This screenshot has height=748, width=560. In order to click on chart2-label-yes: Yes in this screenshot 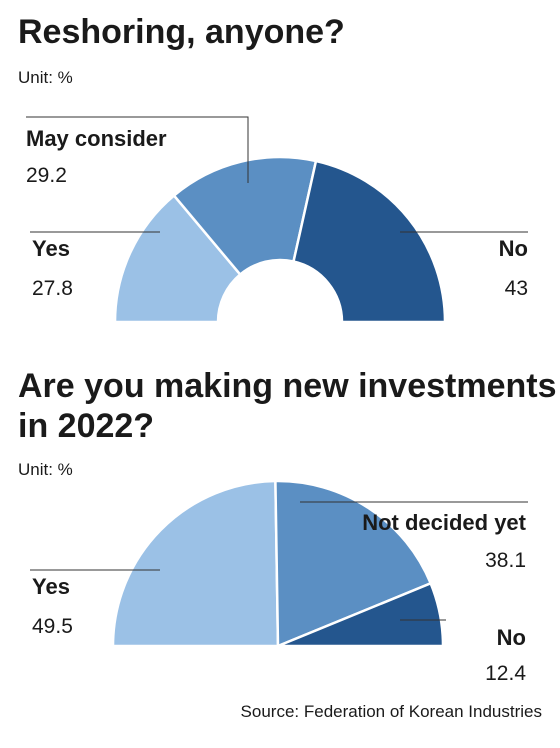, I will do `click(51, 586)`.